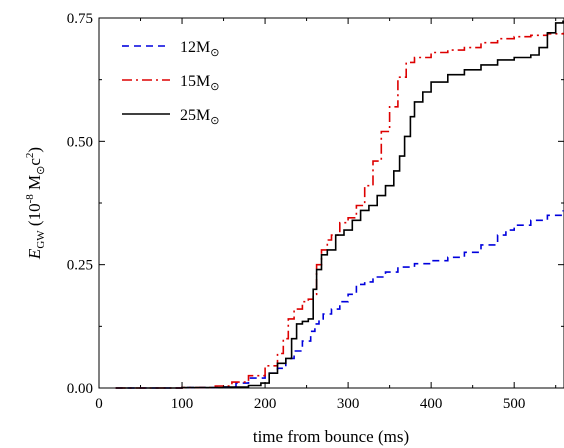  I want to click on legend-label-25: 25M⊙, so click(199, 117).